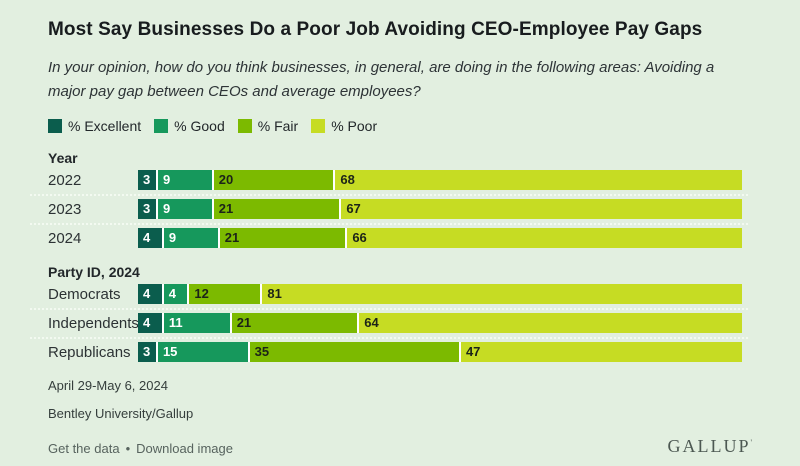 This screenshot has width=800, height=466. Describe the element at coordinates (84, 448) in the screenshot. I see `get-the-data-link: Get the data` at that location.